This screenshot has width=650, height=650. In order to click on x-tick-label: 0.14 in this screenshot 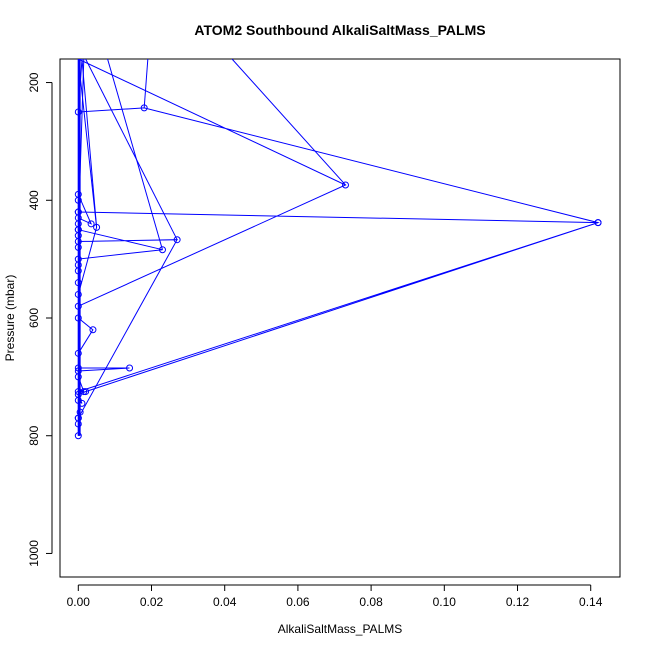, I will do `click(591, 602)`.